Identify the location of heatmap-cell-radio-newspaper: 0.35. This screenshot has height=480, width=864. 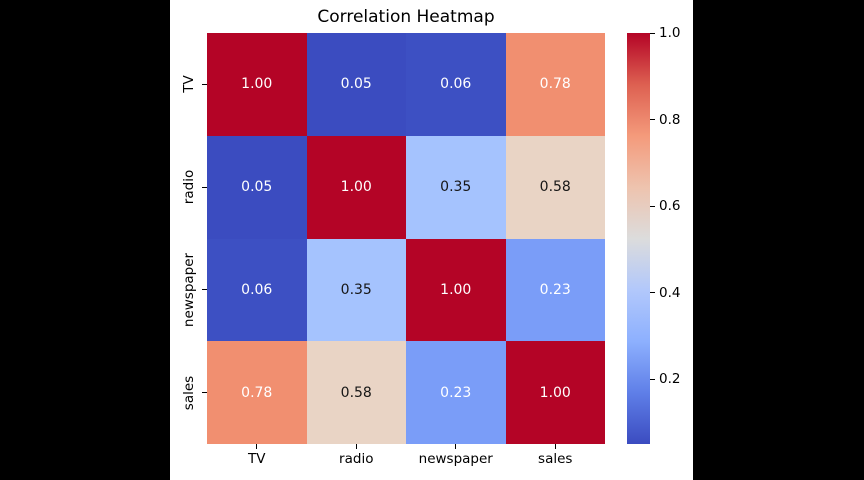
(456, 187).